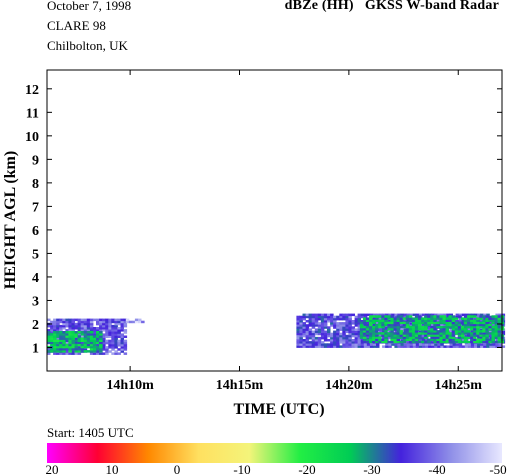 The height and width of the screenshot is (476, 509). Describe the element at coordinates (276, 334) in the screenshot. I see `echo-cells` at that location.